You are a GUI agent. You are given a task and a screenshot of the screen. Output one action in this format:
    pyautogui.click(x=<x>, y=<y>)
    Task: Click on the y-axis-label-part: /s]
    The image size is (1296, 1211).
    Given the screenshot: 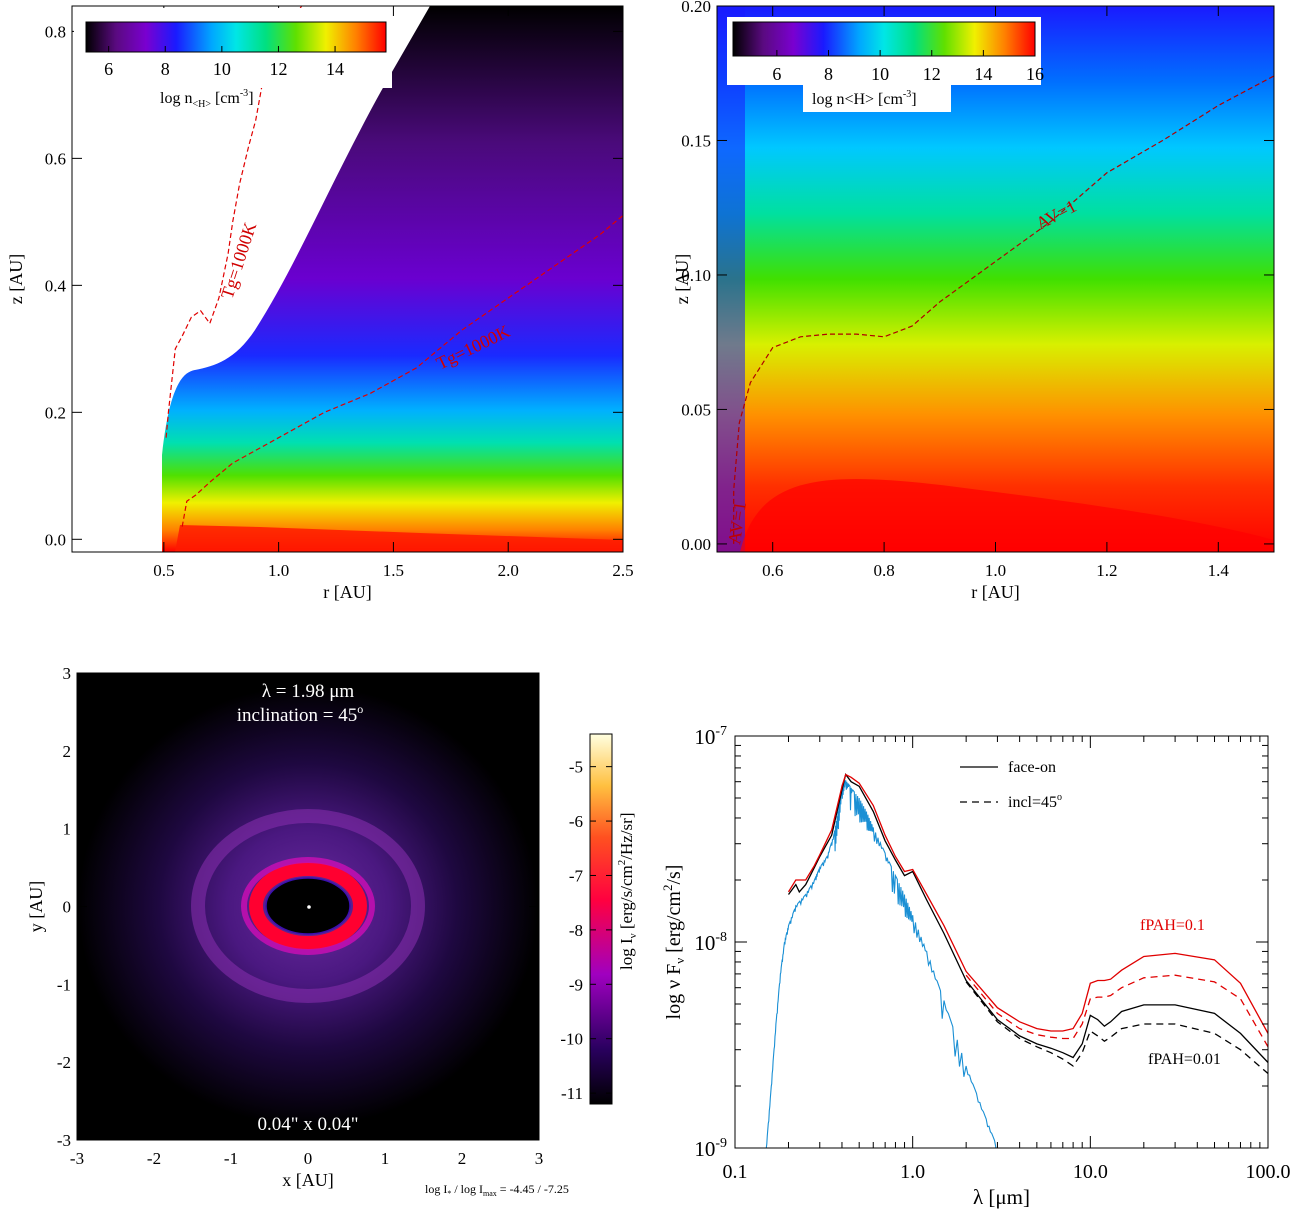 What is the action you would take?
    pyautogui.click(x=674, y=875)
    